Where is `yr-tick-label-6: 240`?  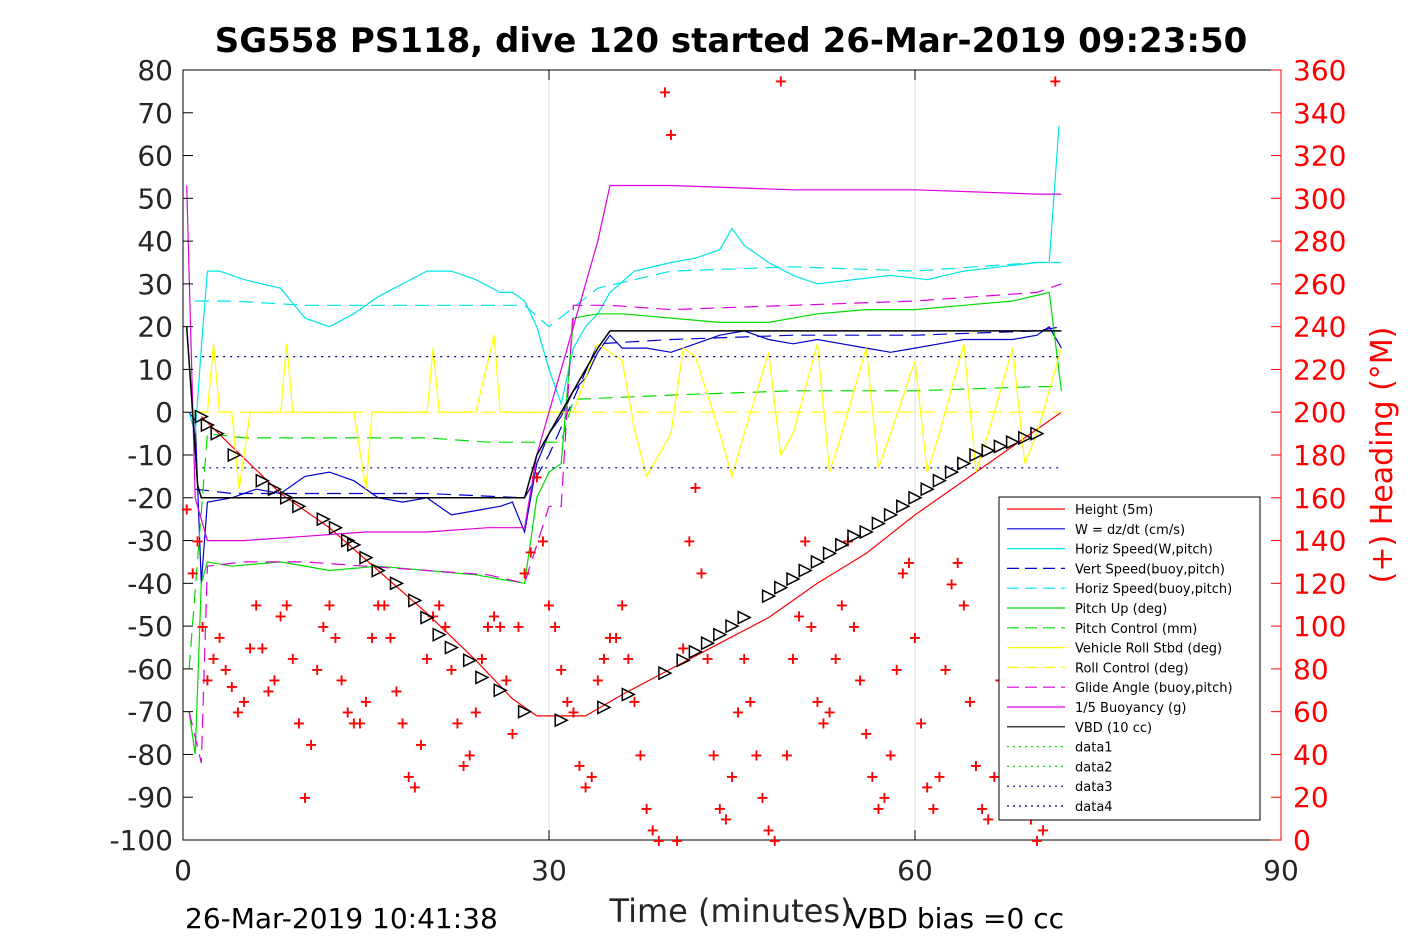 yr-tick-label-6: 240 is located at coordinates (1319, 327).